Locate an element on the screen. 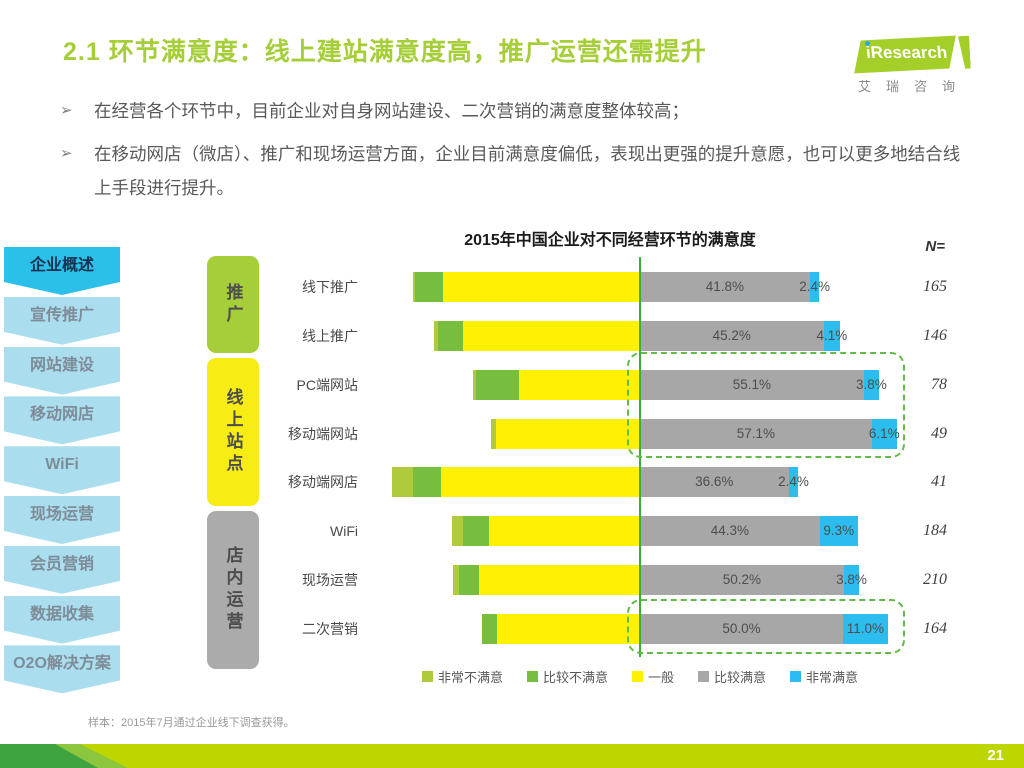 Image resolution: width=1024 pixels, height=768 pixels. satisfied-value-label: 50.2% is located at coordinates (742, 579).